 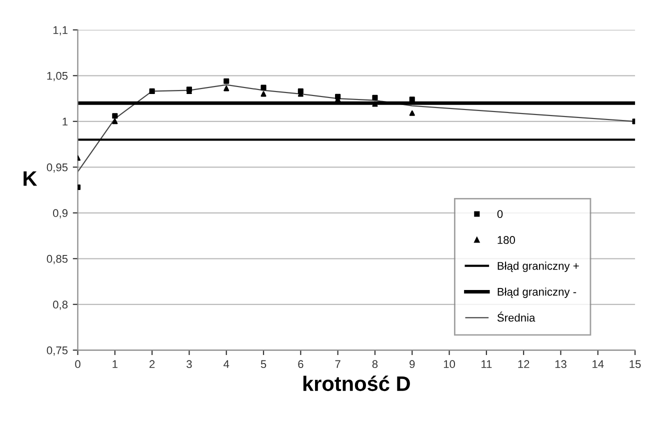 I want to click on x-tick-label: 15, so click(x=635, y=364).